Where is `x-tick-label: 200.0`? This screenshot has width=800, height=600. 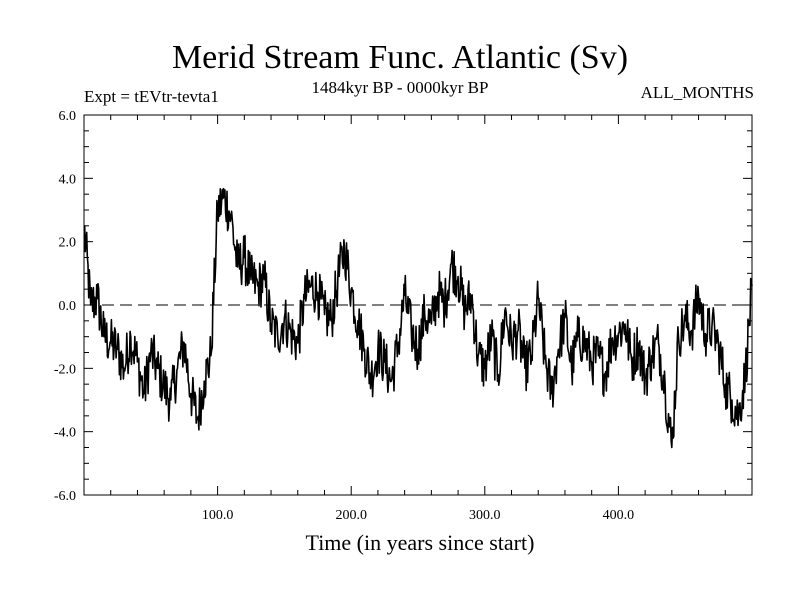 x-tick-label: 200.0 is located at coordinates (351, 515).